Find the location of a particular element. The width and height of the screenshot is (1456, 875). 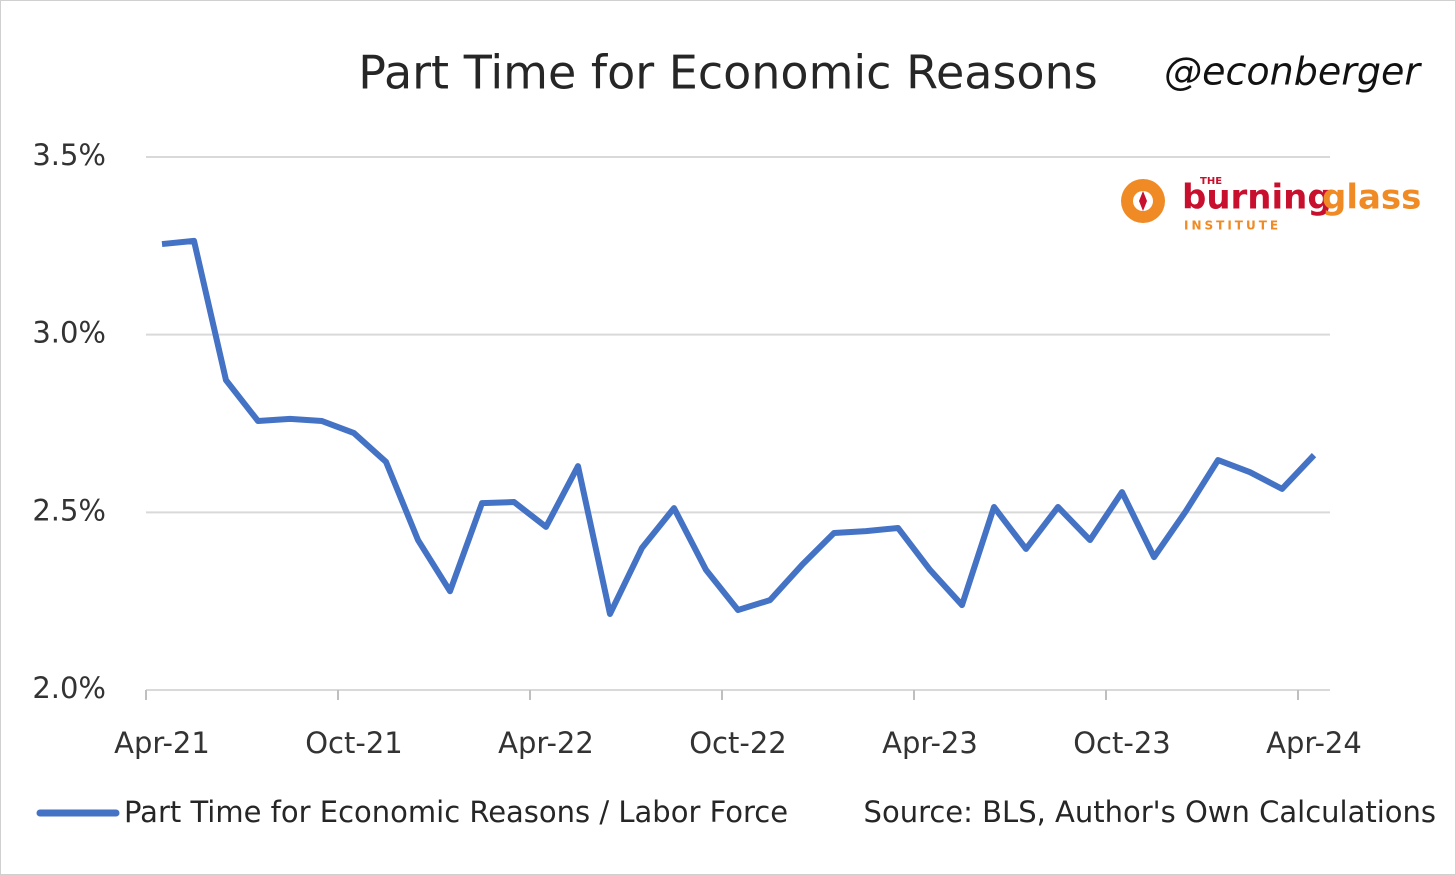

watermark: @econberger is located at coordinates (1293, 72).